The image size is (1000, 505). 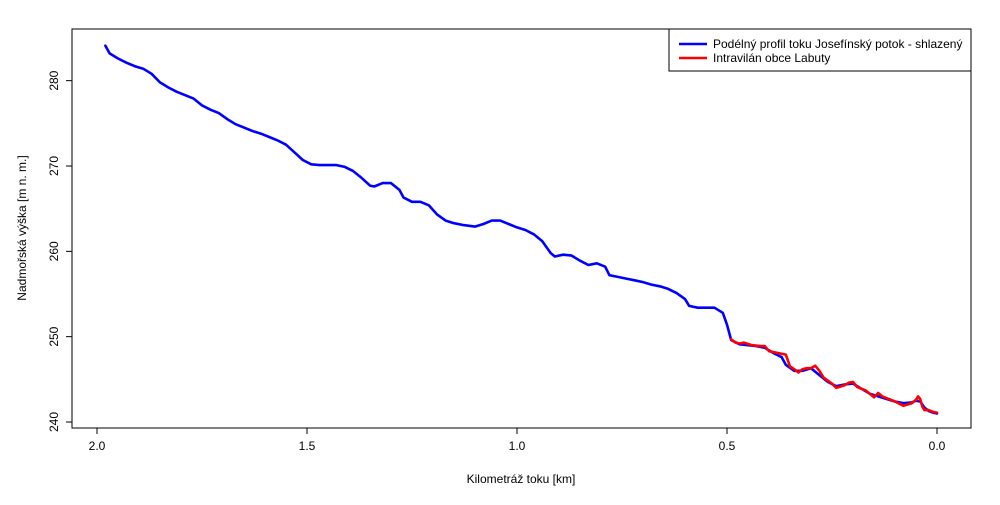 What do you see at coordinates (22, 227) in the screenshot?
I see `y-axis-label: Nadmořská výška [m n. m.]` at bounding box center [22, 227].